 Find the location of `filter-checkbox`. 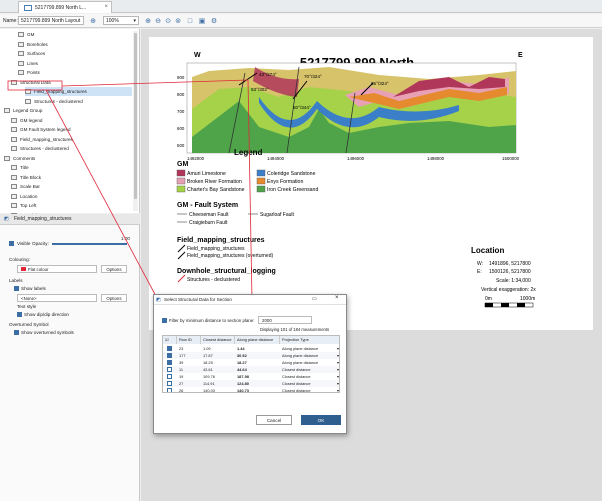

filter-checkbox is located at coordinates (164, 320).